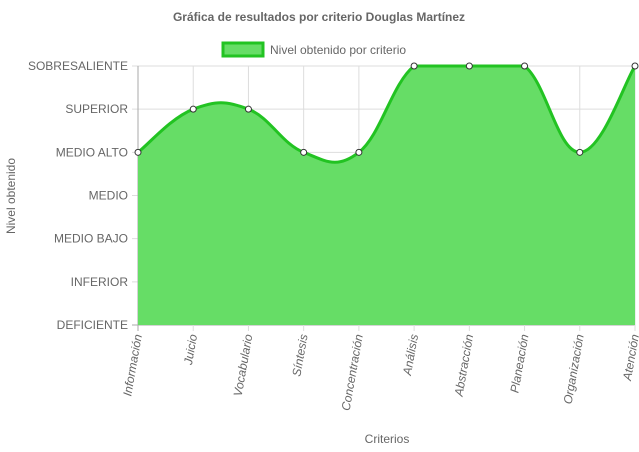 The height and width of the screenshot is (452, 639). What do you see at coordinates (352, 372) in the screenshot?
I see `x-tick-label: Concentración` at bounding box center [352, 372].